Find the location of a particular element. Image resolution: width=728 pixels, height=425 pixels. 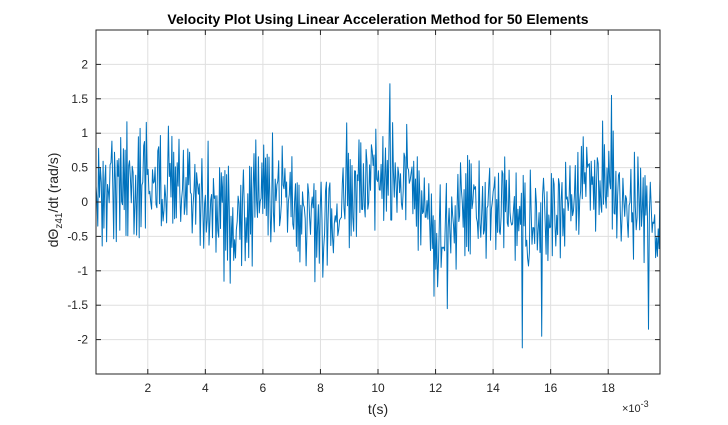

y-axis-label: dΘz41/dt (rad/s) is located at coordinates (55, 200).